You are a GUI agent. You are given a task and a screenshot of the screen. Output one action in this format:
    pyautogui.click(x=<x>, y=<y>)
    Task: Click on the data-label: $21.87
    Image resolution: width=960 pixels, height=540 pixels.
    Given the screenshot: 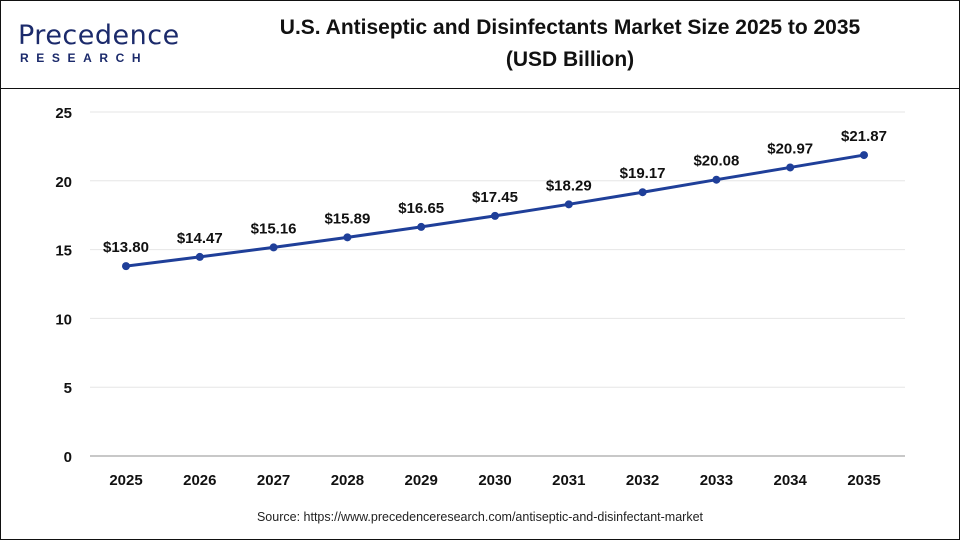 What is the action you would take?
    pyautogui.click(x=864, y=136)
    